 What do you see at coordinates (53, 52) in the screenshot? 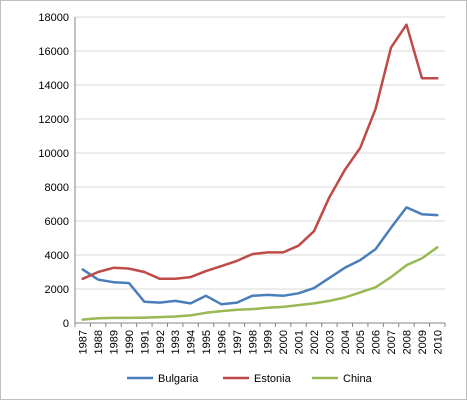
I see `y-tick-label: 16000` at bounding box center [53, 52].